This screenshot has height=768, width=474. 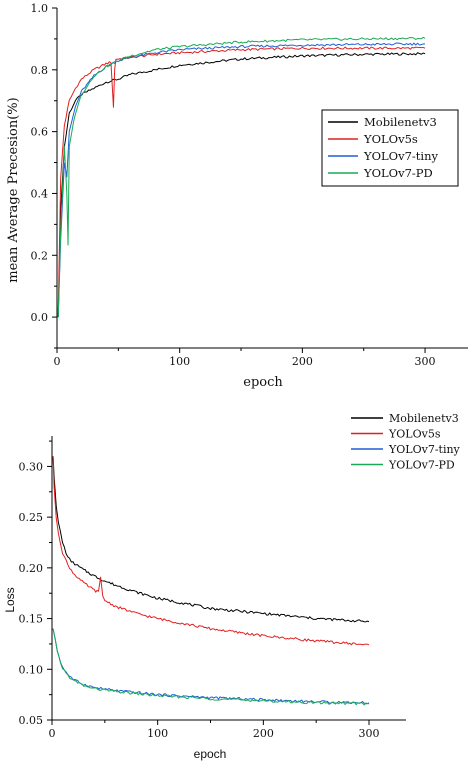 I want to click on loss-legend-label: YOLOv7-tiny, so click(x=424, y=449).